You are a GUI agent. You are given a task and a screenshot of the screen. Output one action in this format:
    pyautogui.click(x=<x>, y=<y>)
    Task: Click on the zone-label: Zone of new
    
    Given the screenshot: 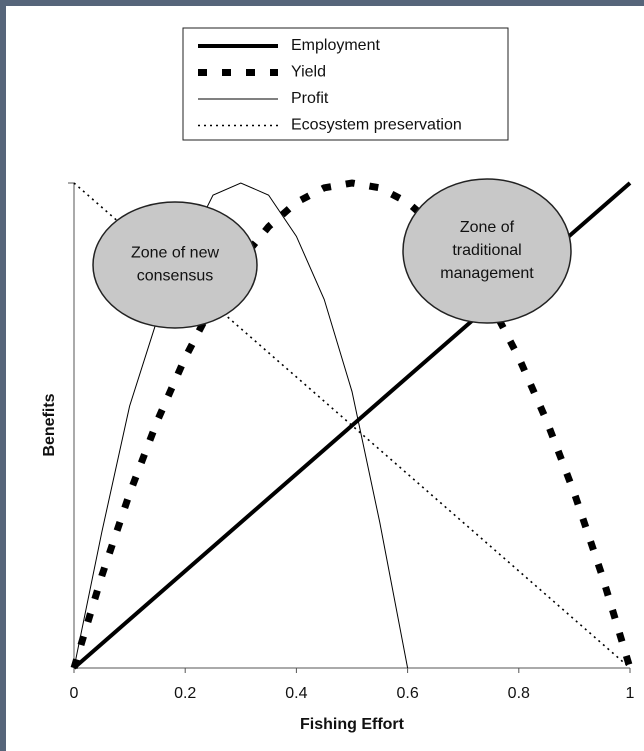 What is the action you would take?
    pyautogui.click(x=175, y=253)
    